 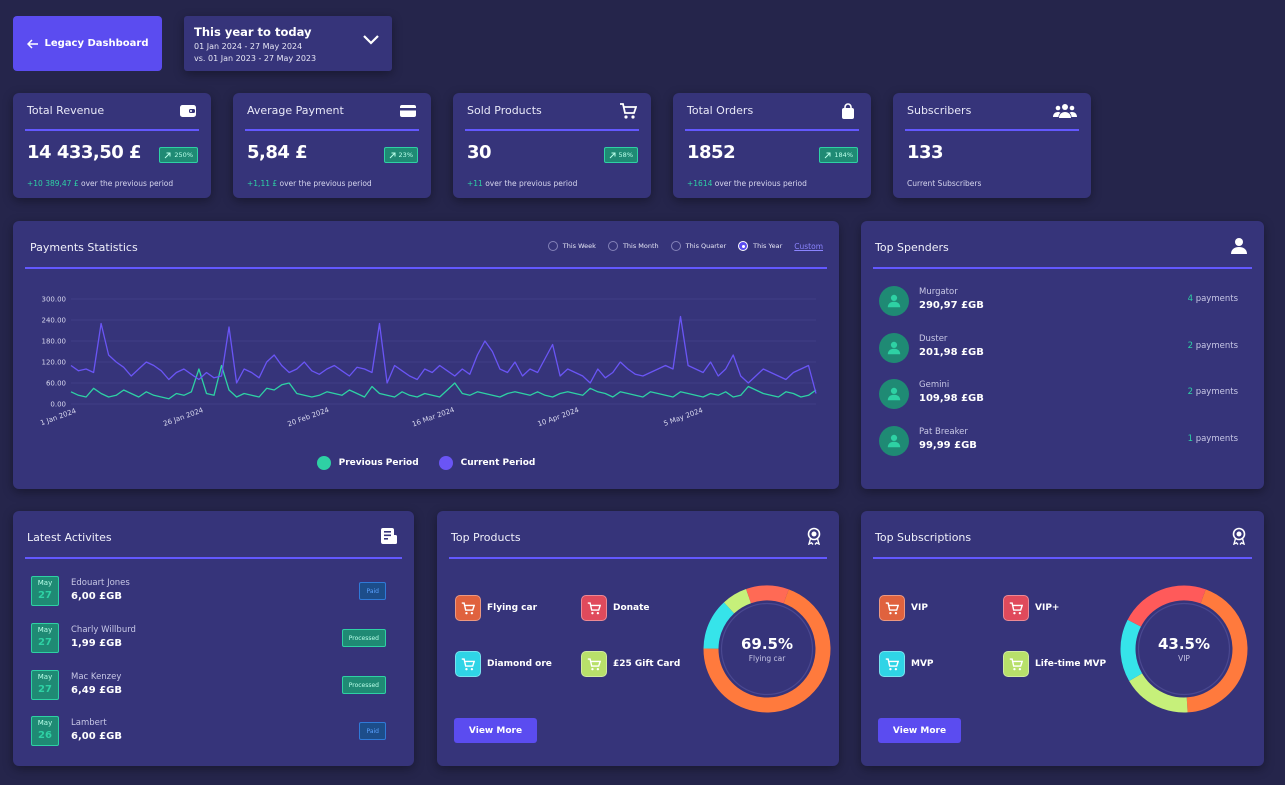 What do you see at coordinates (277, 152) in the screenshot?
I see `stat-value: 5,84 £` at bounding box center [277, 152].